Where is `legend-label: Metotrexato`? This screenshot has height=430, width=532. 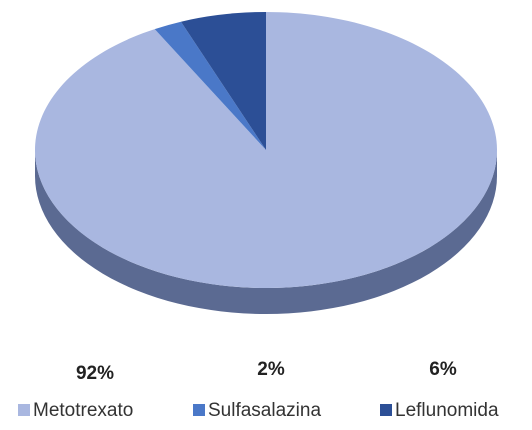
legend-label: Metotrexato is located at coordinates (83, 410).